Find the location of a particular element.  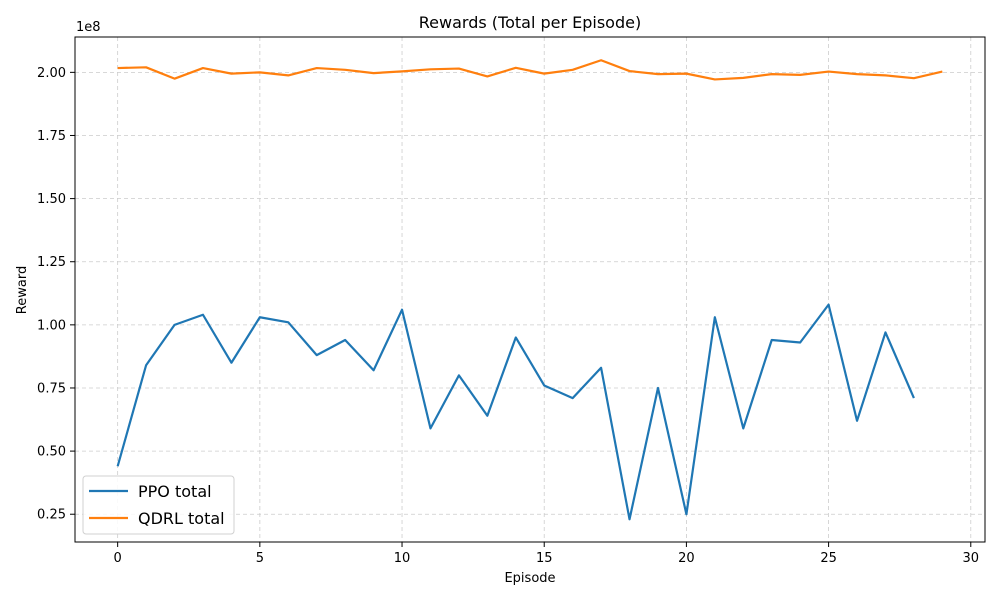

y-tick-label: 1.00 is located at coordinates (51, 325).